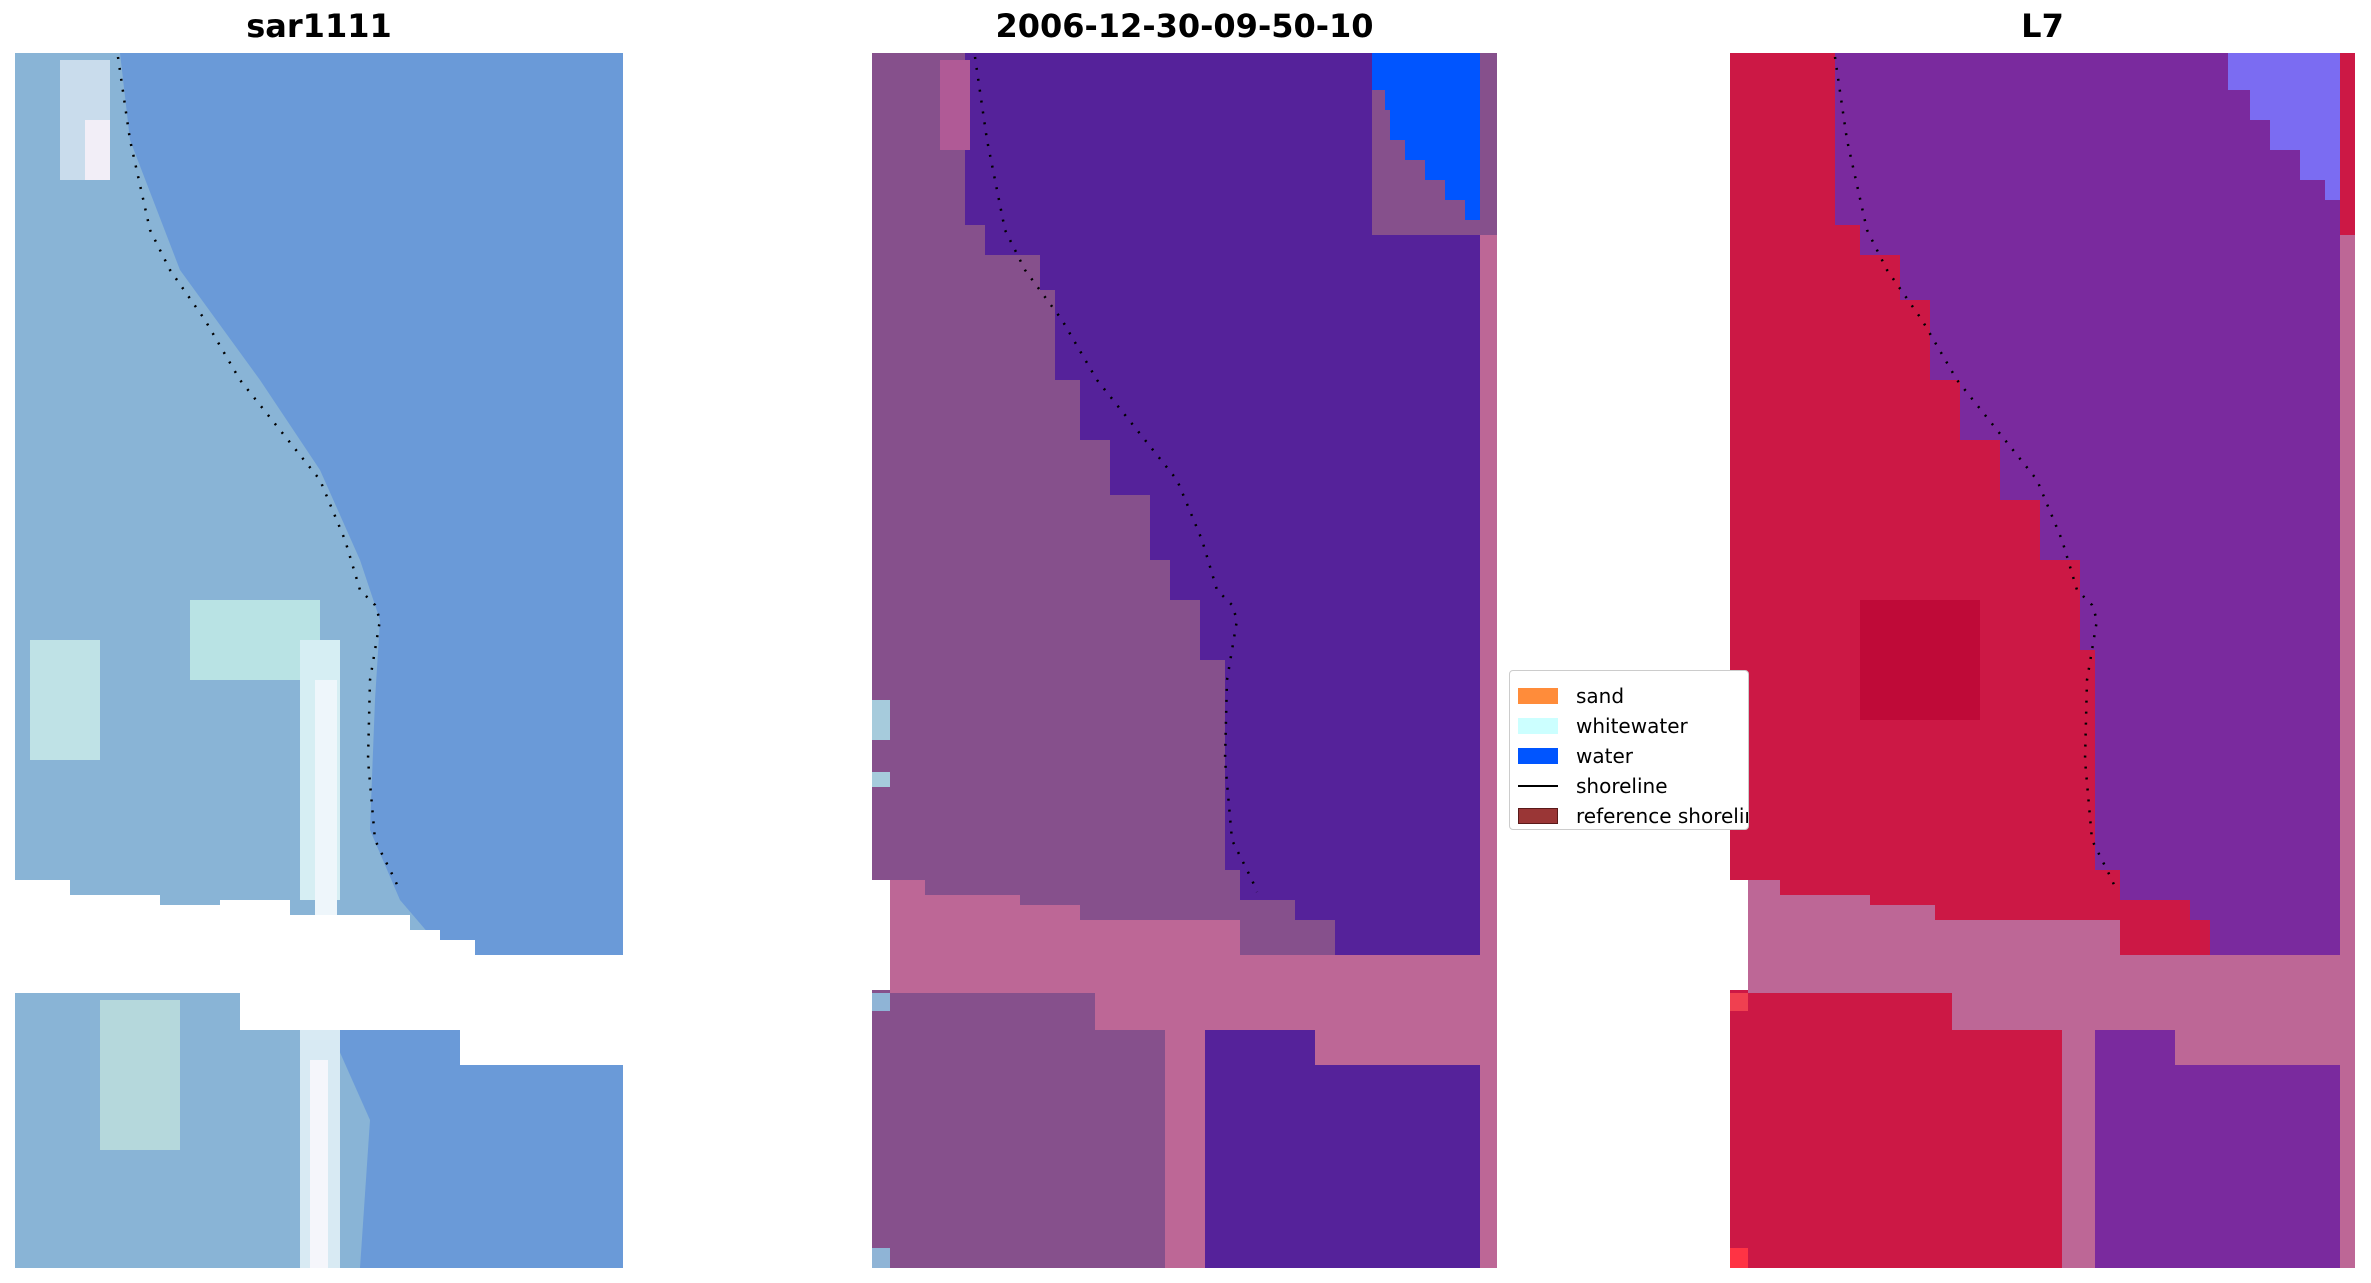 The image size is (2371, 1283). What do you see at coordinates (1604, 756) in the screenshot?
I see `legend-label-water: water` at bounding box center [1604, 756].